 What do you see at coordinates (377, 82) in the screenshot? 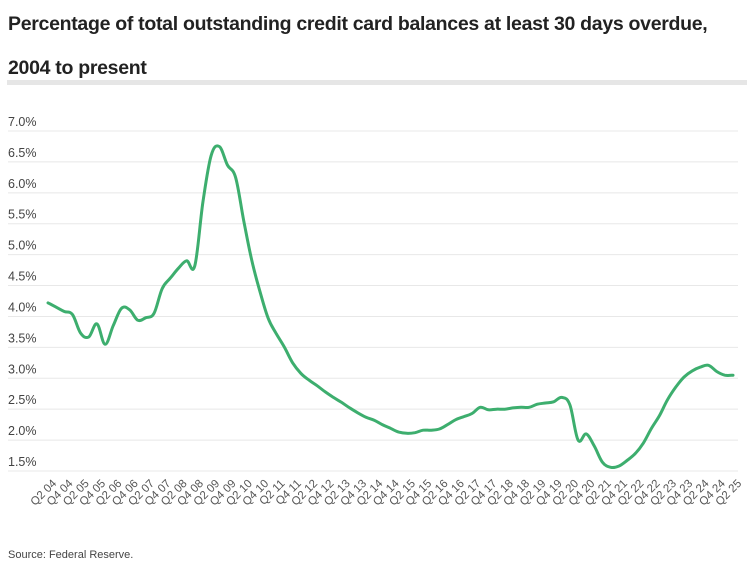
I see `title-divider` at bounding box center [377, 82].